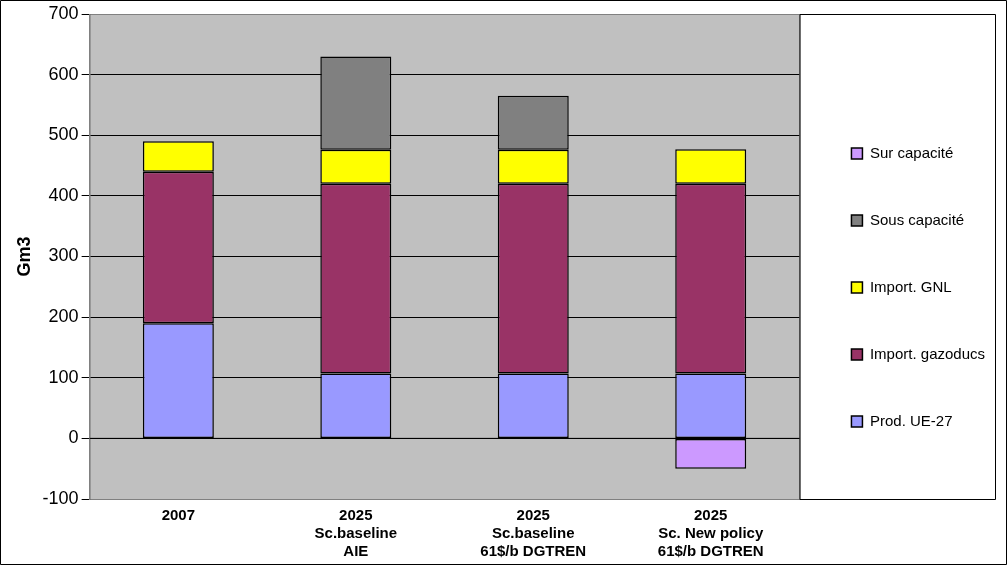 The width and height of the screenshot is (1007, 565). I want to click on y-tick-label: 600, so click(63, 73).